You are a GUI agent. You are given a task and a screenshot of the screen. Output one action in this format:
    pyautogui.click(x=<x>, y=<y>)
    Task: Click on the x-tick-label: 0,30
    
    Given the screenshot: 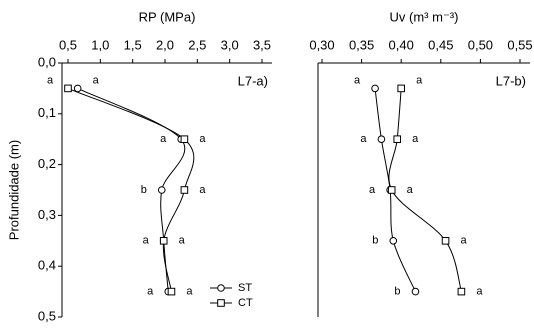 What is the action you would take?
    pyautogui.click(x=321, y=44)
    